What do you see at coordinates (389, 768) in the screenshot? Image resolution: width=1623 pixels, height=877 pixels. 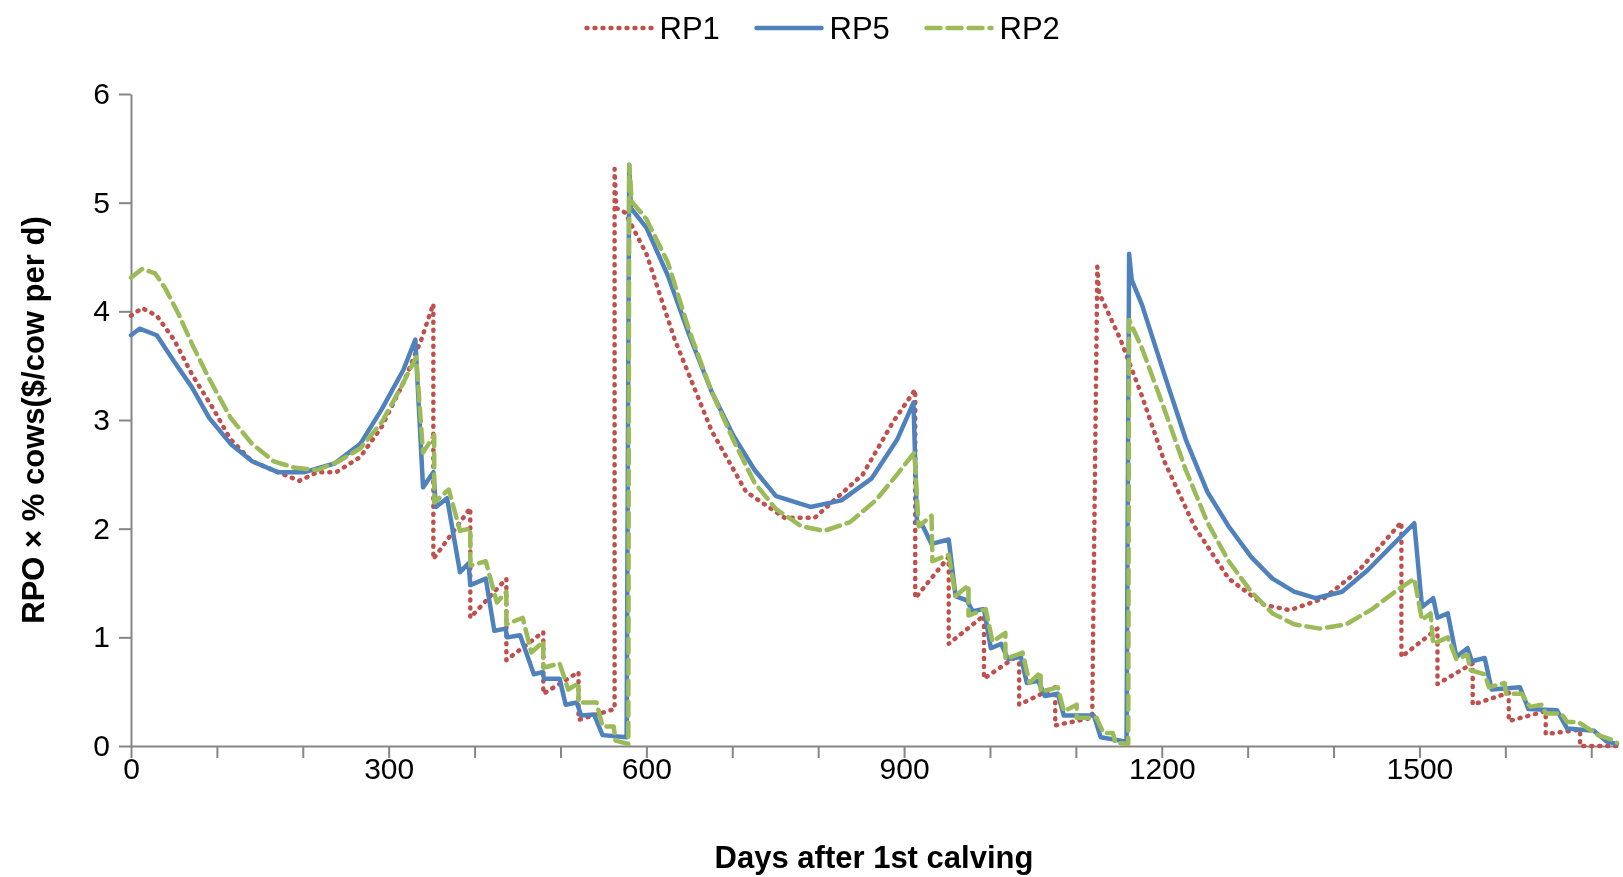 I see `x-tick-label: 300` at bounding box center [389, 768].